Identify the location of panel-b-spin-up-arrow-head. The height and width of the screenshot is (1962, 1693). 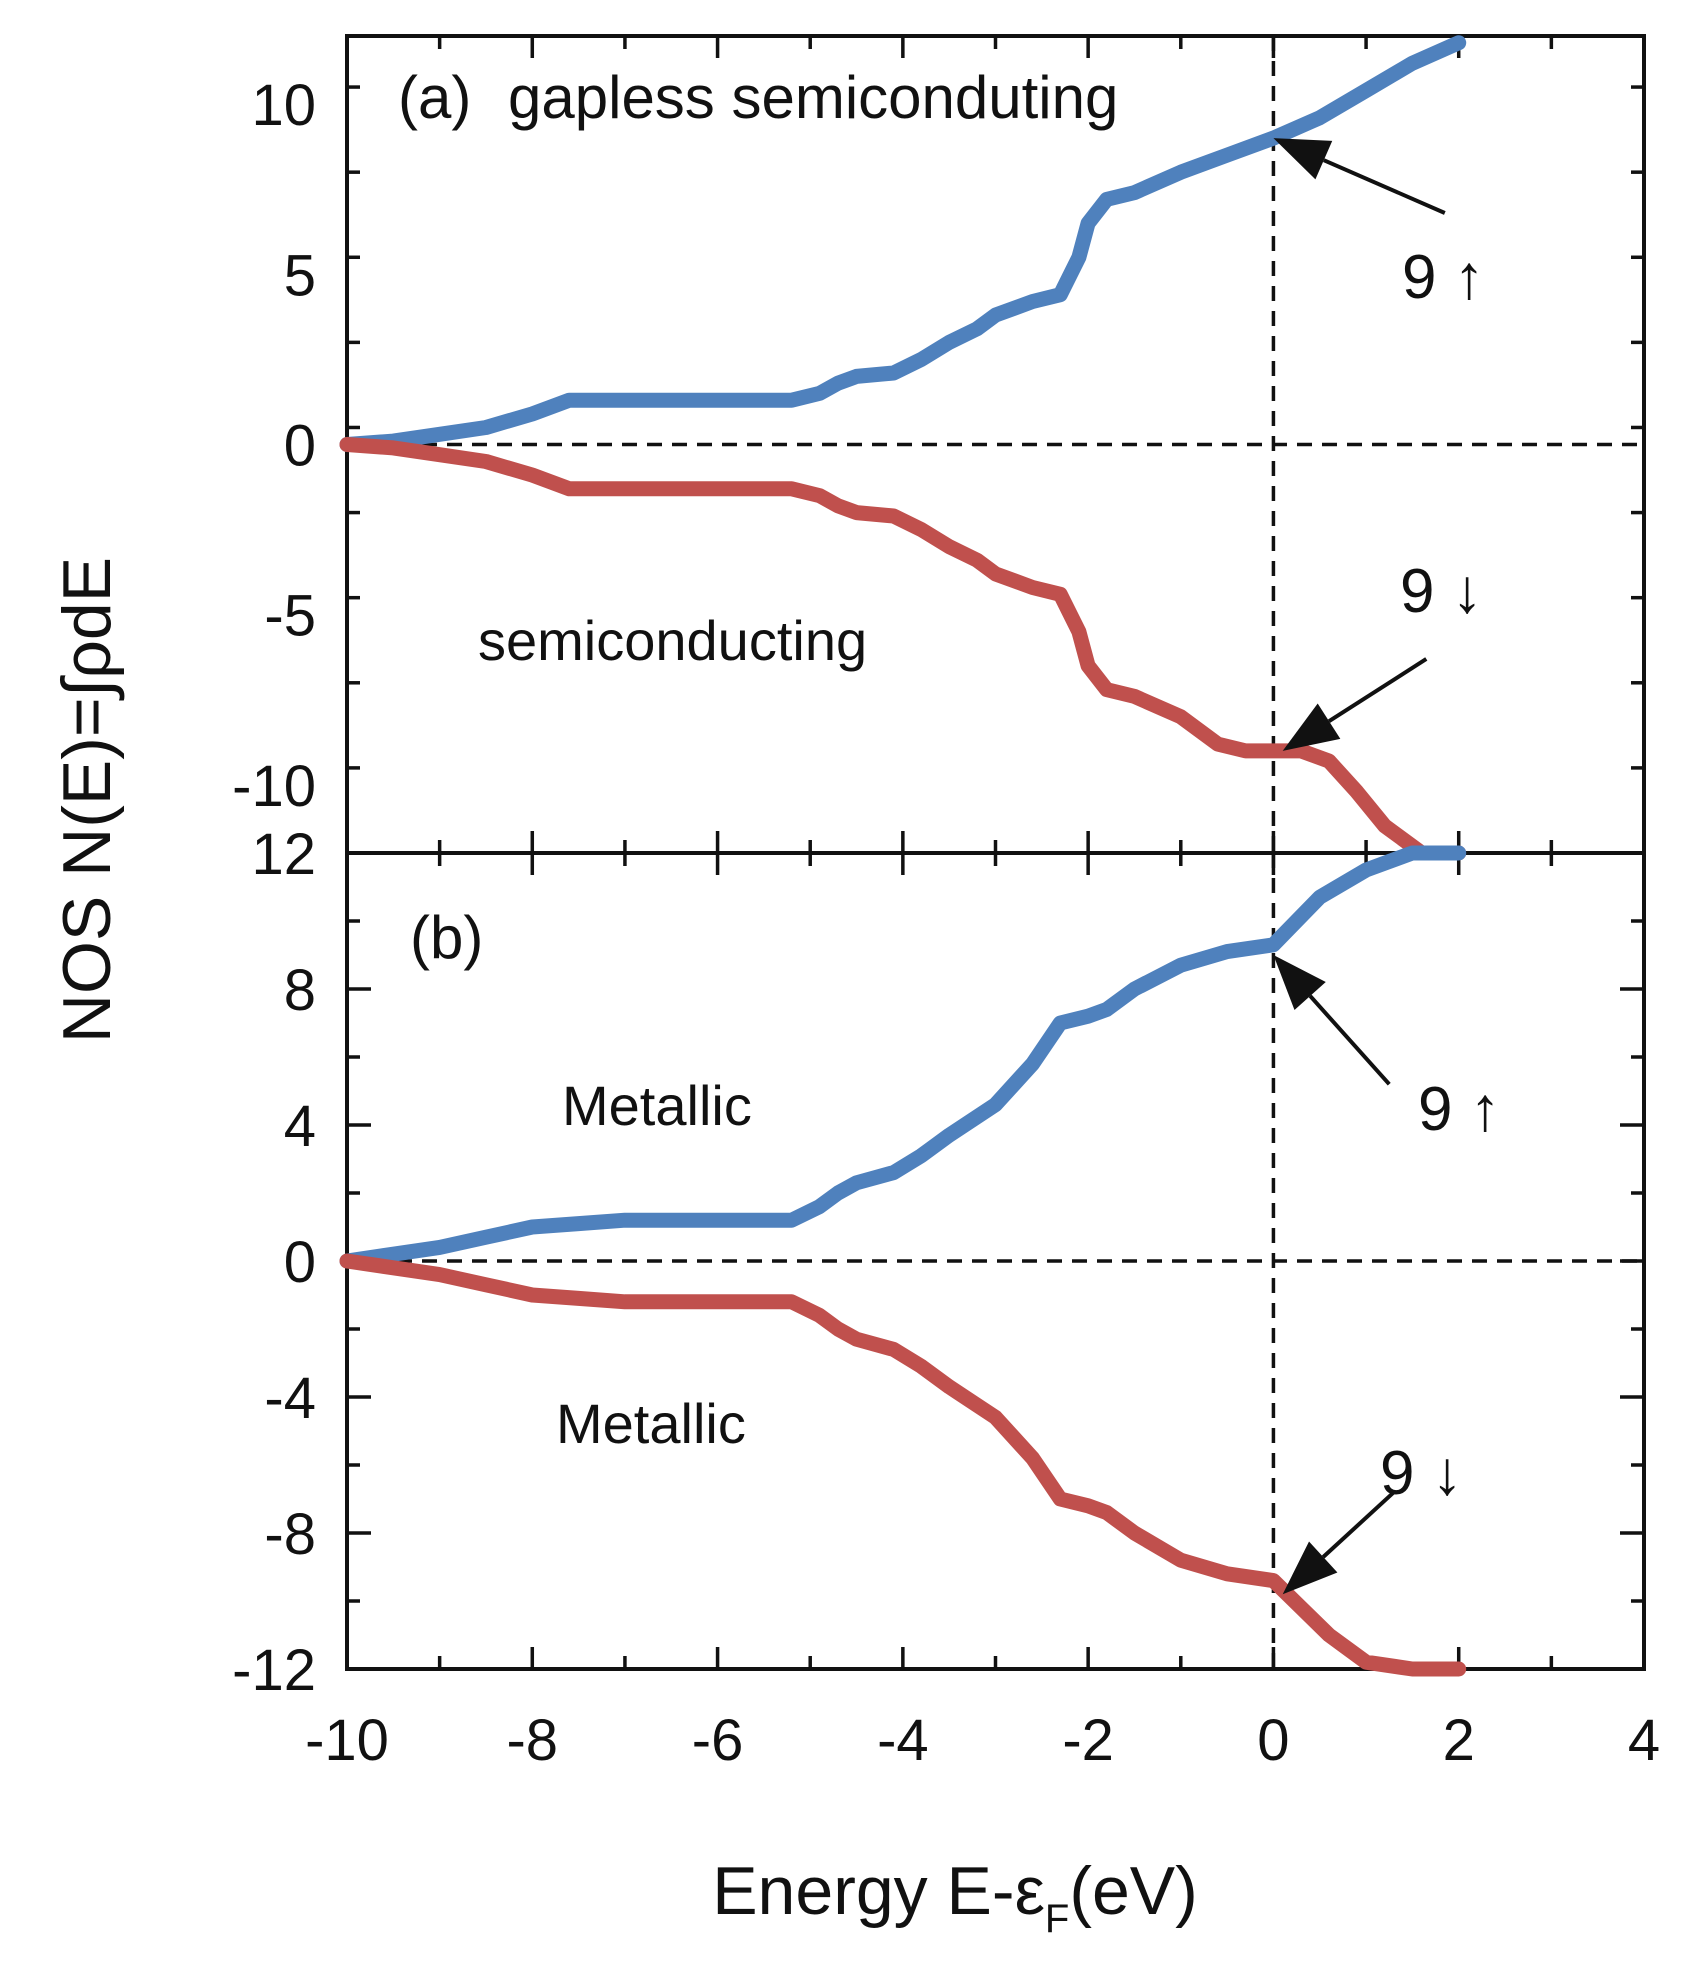
(1299, 982).